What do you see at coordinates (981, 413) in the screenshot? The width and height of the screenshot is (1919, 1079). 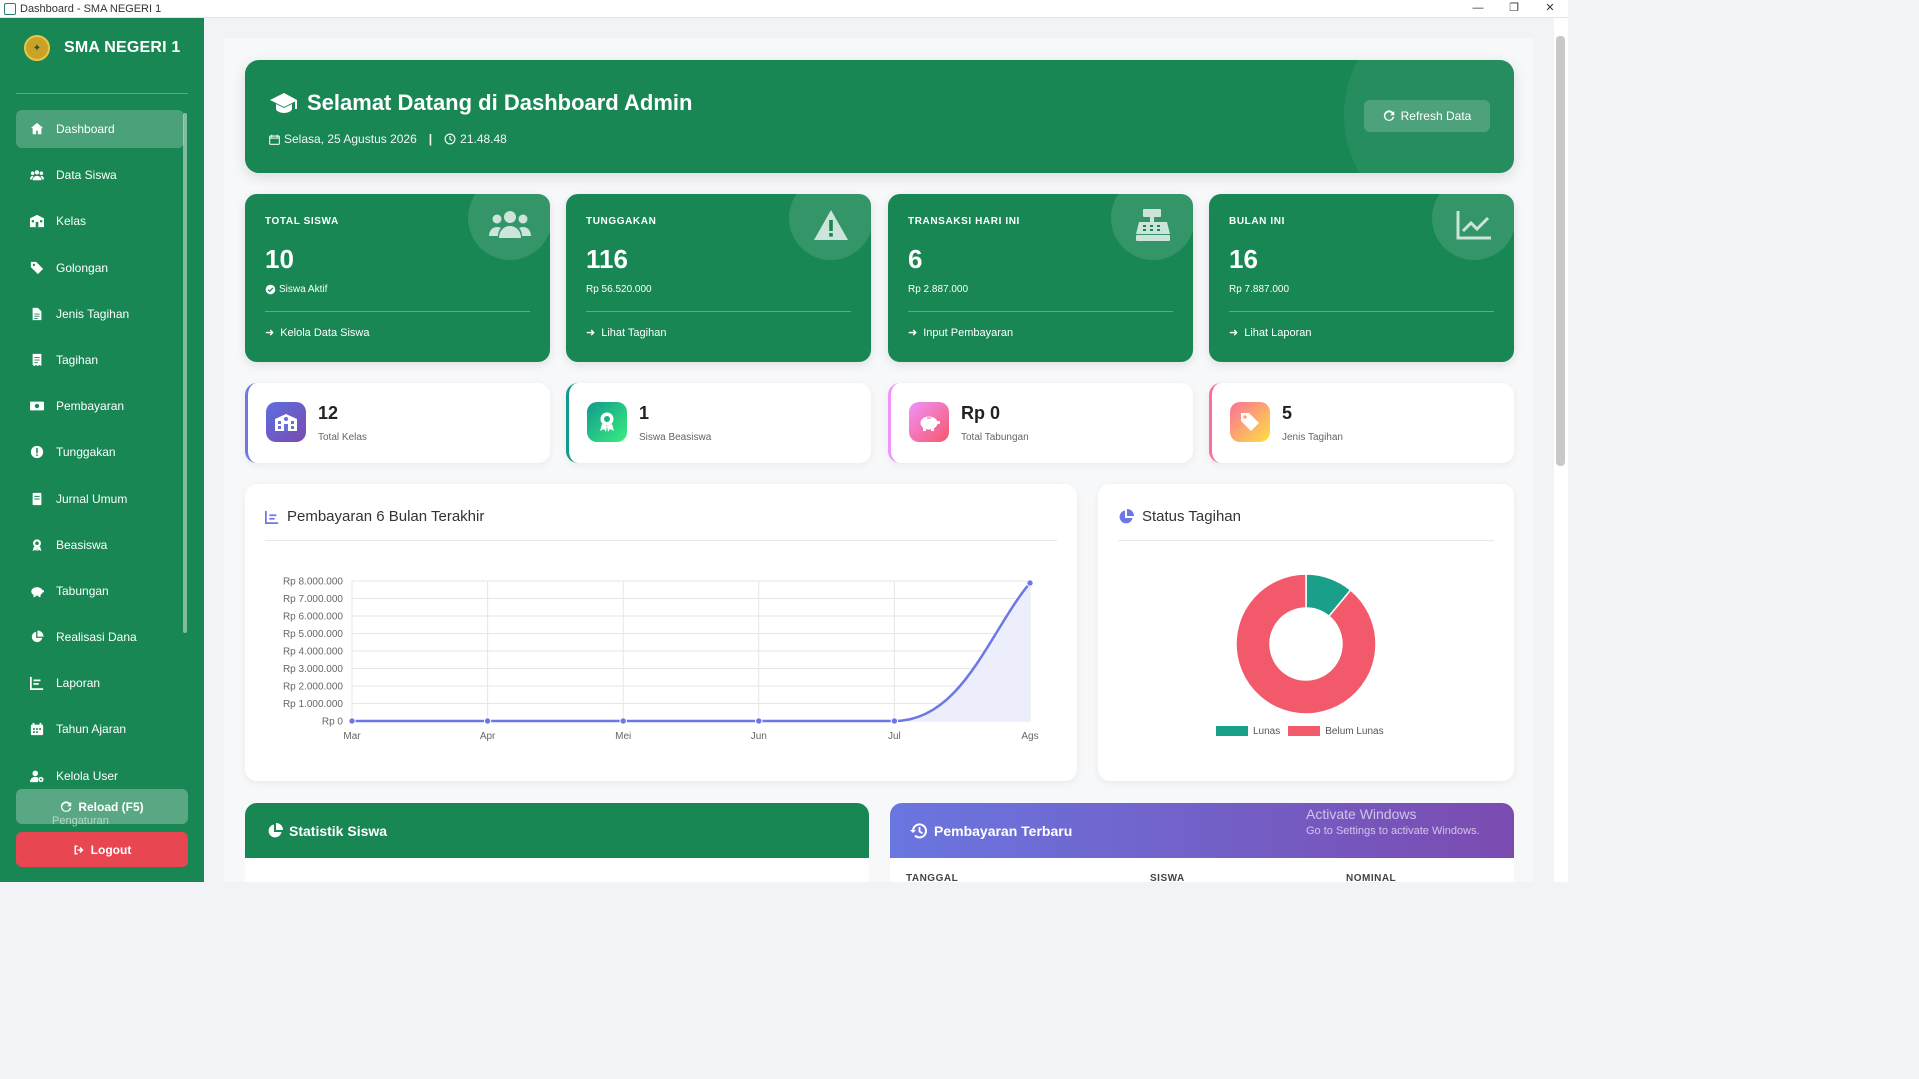 I see `mini-value: Rp 0` at bounding box center [981, 413].